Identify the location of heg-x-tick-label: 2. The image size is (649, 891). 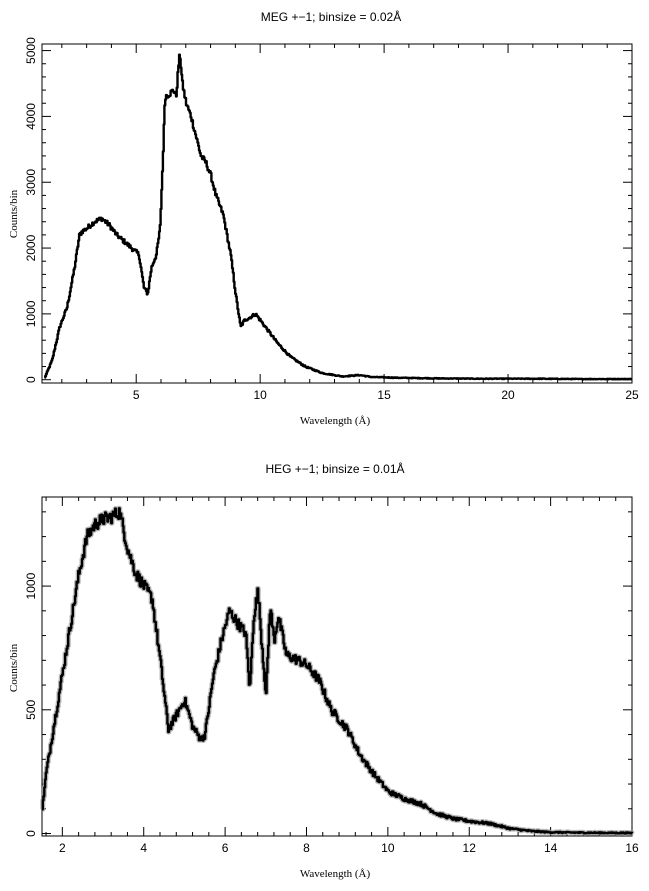
(62, 848).